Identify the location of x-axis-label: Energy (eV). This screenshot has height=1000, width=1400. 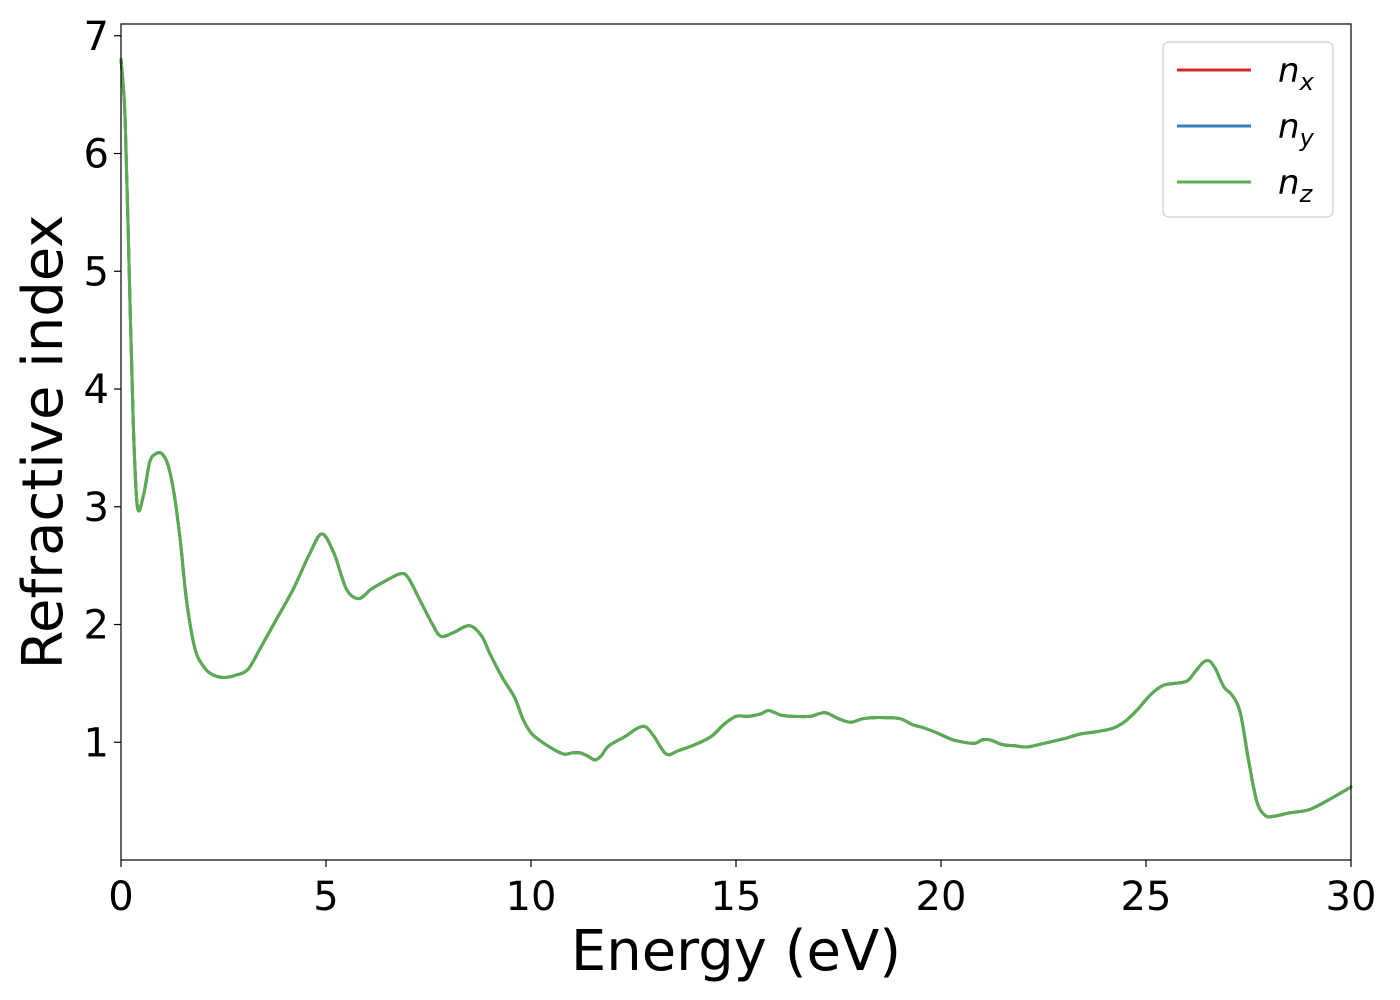
(736, 951).